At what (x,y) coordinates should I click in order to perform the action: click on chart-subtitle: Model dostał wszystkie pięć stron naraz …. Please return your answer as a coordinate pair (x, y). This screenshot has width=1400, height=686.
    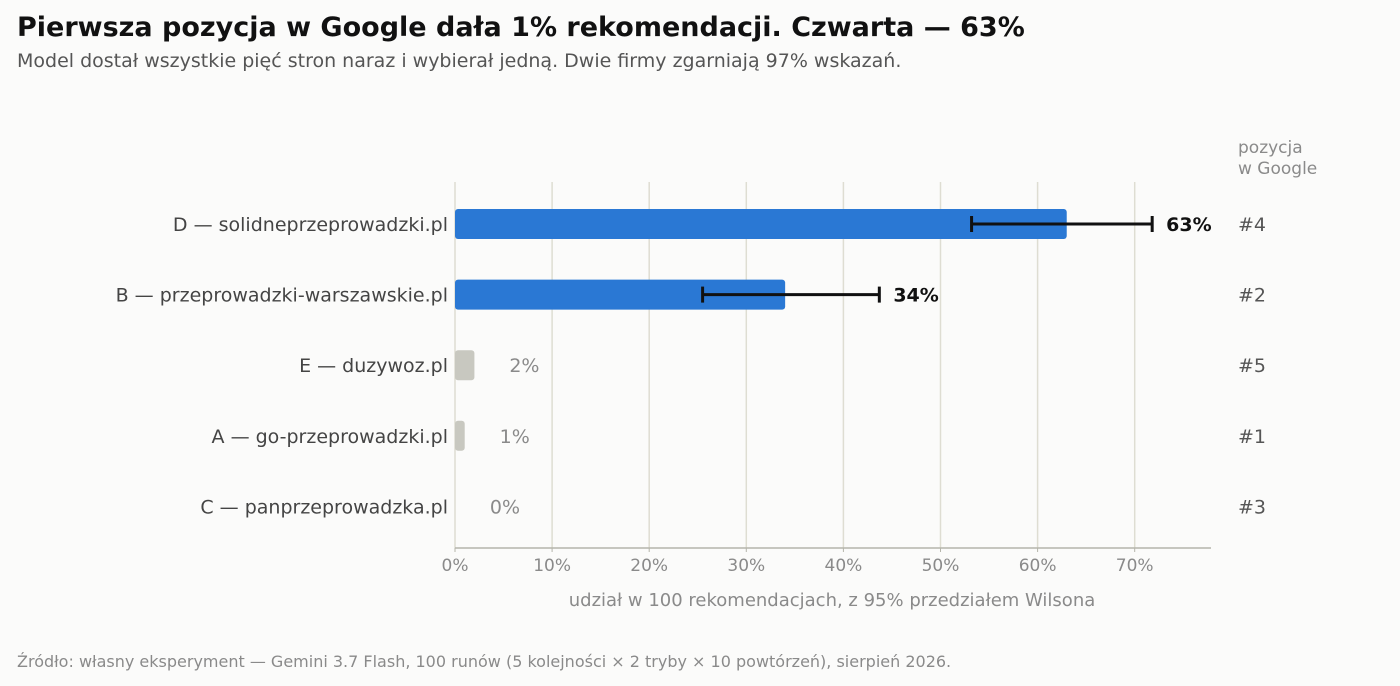
    Looking at the image, I should click on (459, 61).